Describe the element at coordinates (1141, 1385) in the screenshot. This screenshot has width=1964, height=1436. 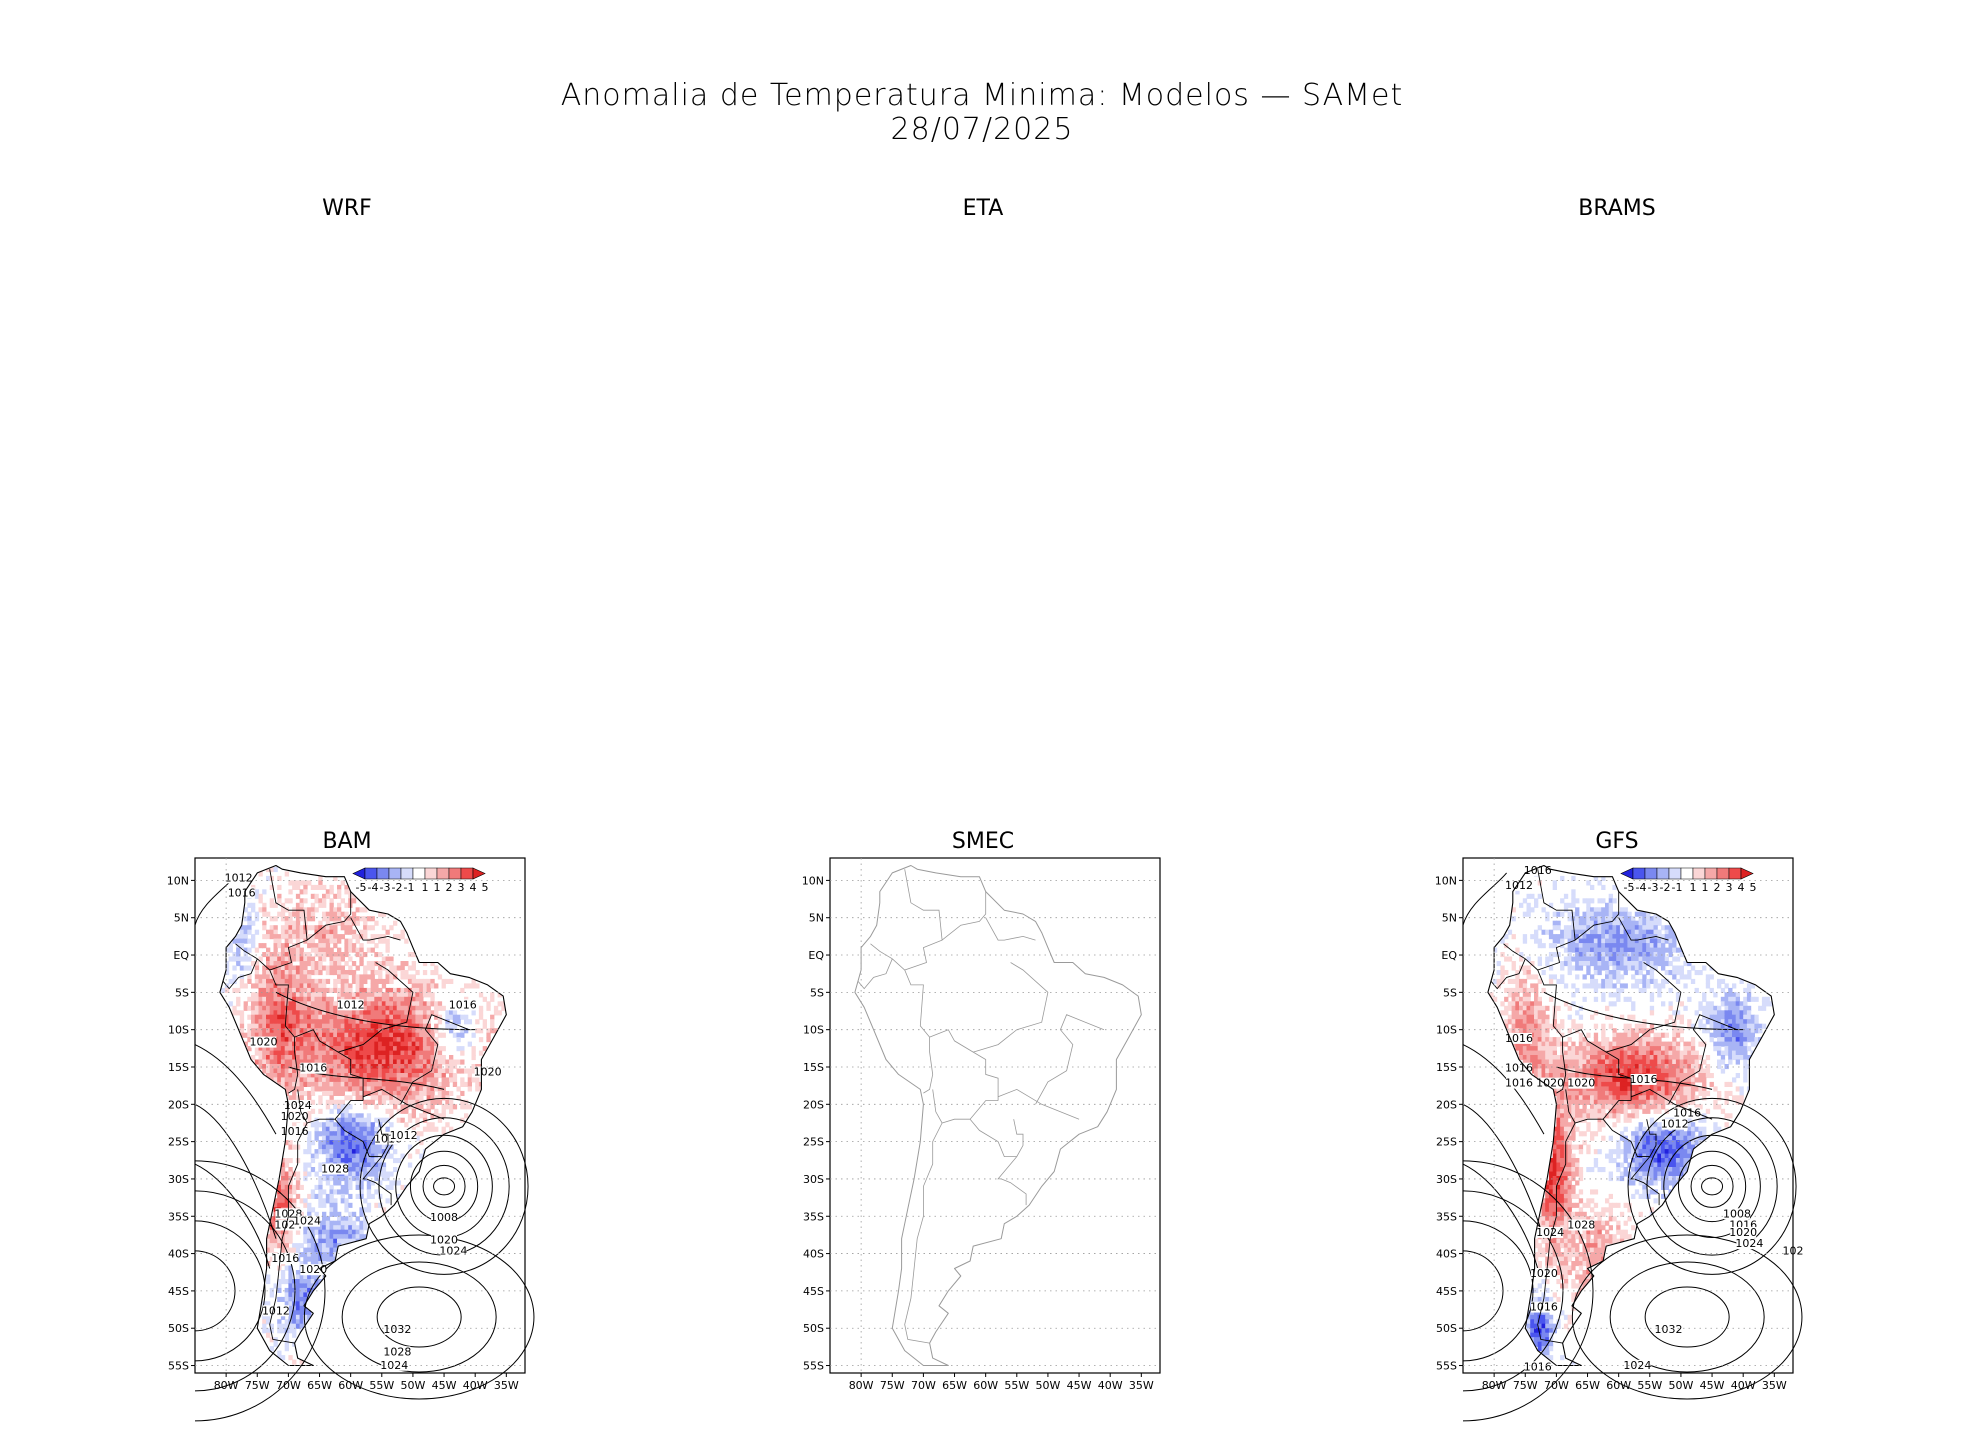
I see `lon-tick-label: 35W` at that location.